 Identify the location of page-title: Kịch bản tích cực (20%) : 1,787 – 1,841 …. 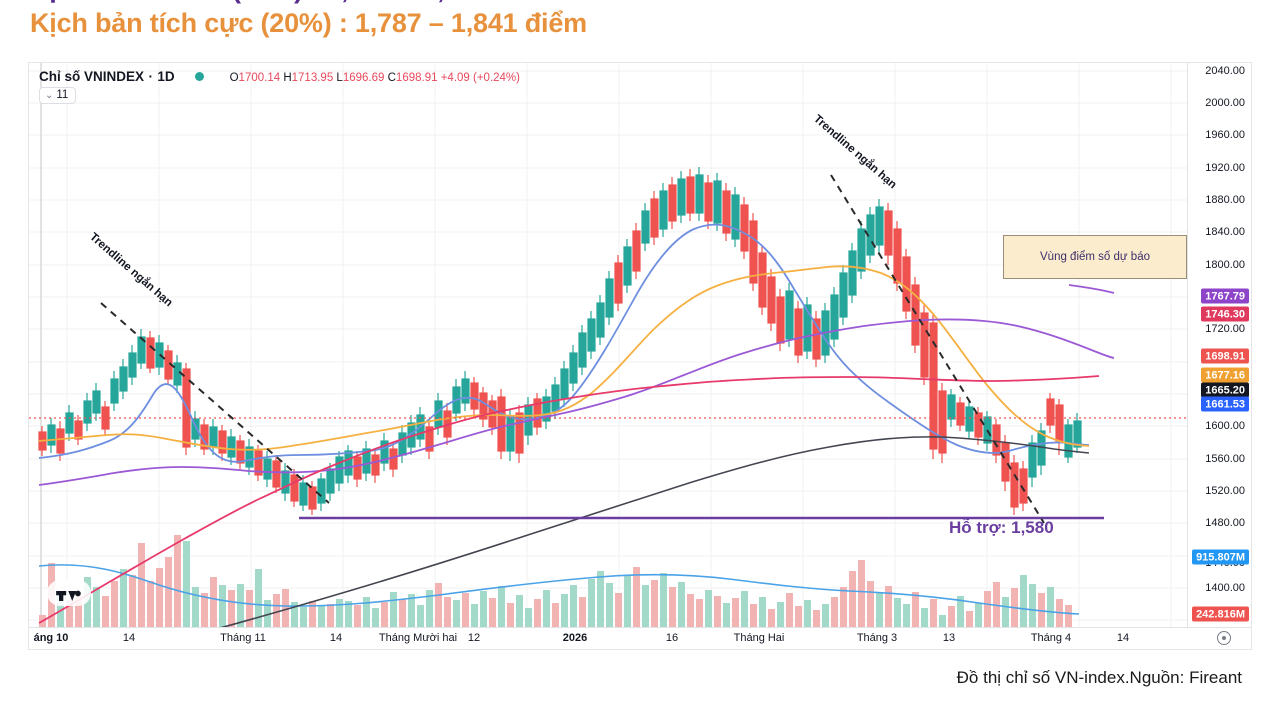
(308, 23).